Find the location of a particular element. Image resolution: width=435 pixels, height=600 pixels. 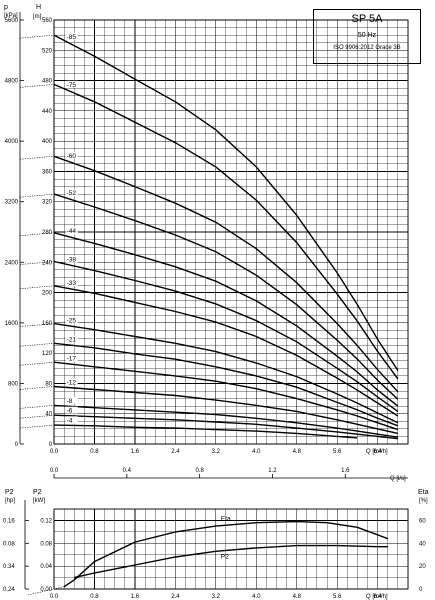

ls-tick-label: 0.0 is located at coordinates (54, 471).